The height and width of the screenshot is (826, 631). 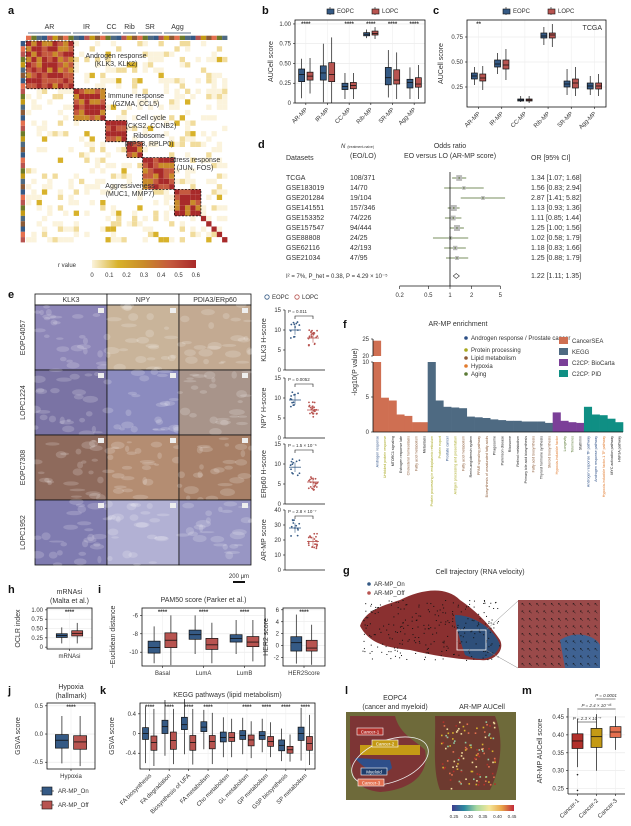 I want to click on theme-legend-dot, so click(x=466, y=358).